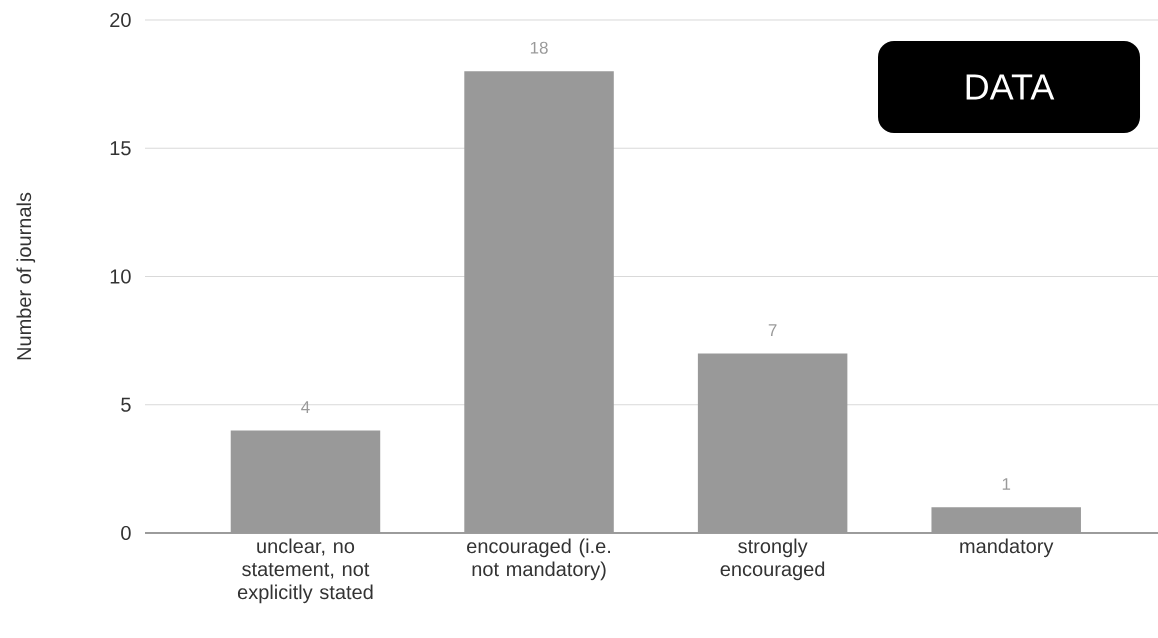 The height and width of the screenshot is (638, 1158). What do you see at coordinates (305, 571) in the screenshot?
I see `x-tick-label: unclear, no statement, not explicitly stated` at bounding box center [305, 571].